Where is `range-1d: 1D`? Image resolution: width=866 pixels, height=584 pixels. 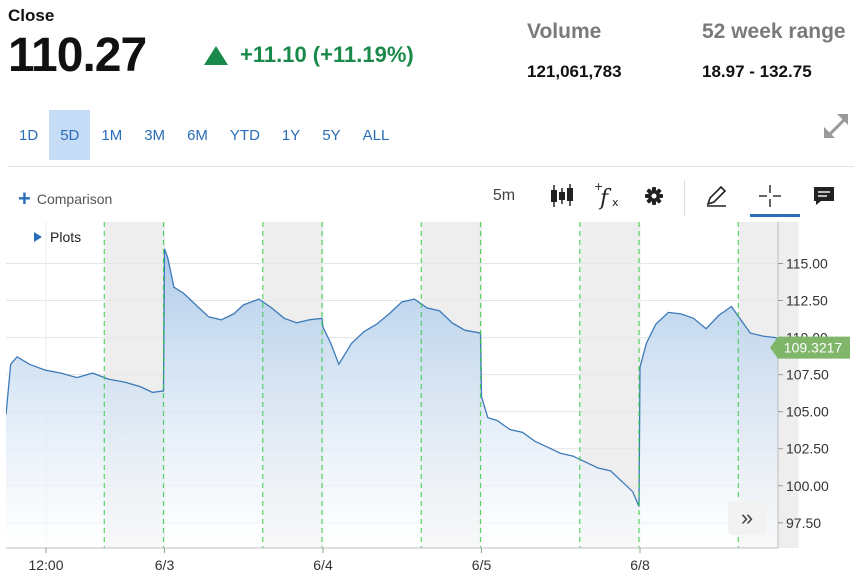 range-1d: 1D is located at coordinates (29, 135).